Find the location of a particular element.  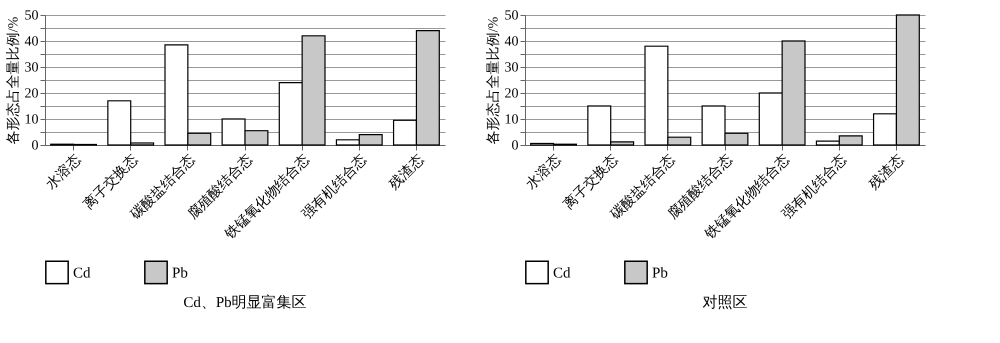

text: 对照区 is located at coordinates (725, 302).